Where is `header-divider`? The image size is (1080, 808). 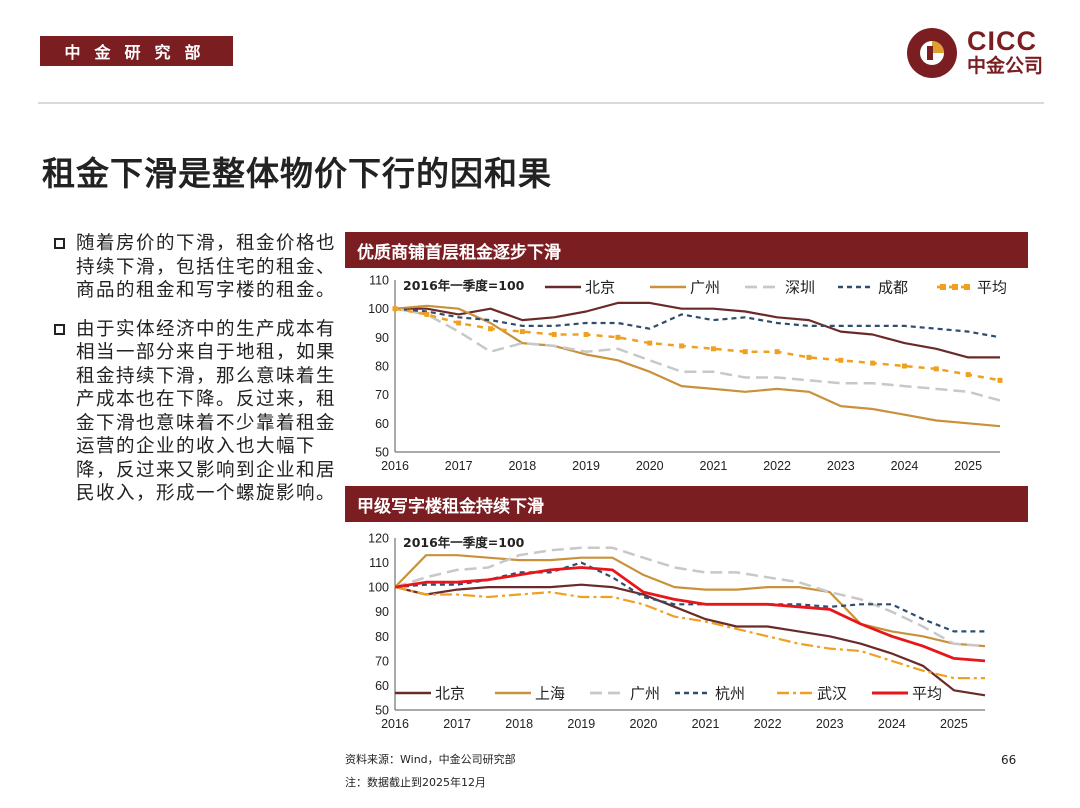
header-divider is located at coordinates (541, 103).